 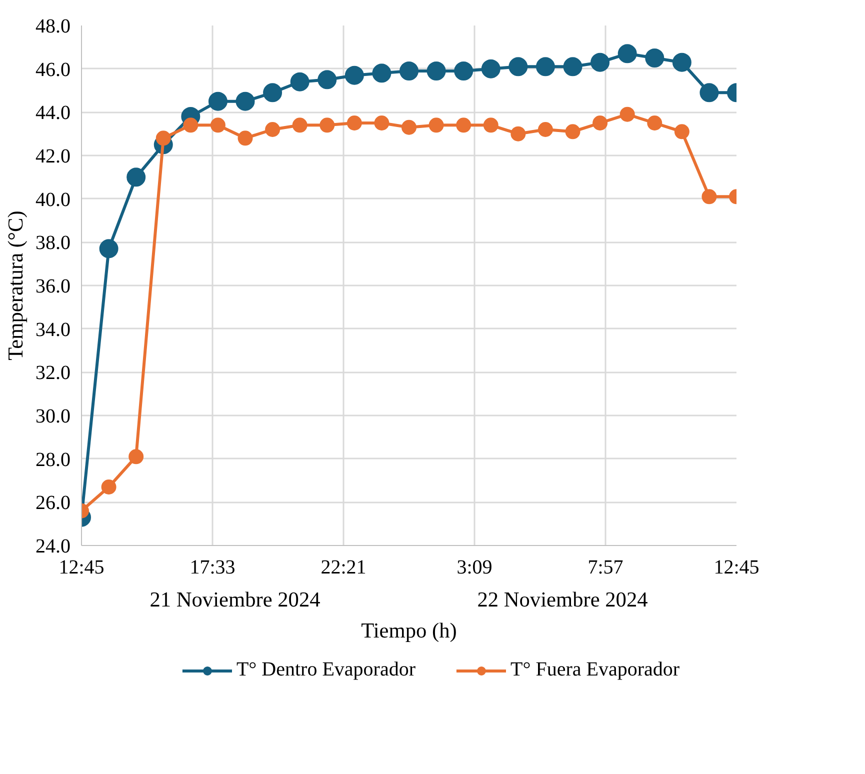 What do you see at coordinates (53, 329) in the screenshot?
I see `y-tick-label: 34.0` at bounding box center [53, 329].